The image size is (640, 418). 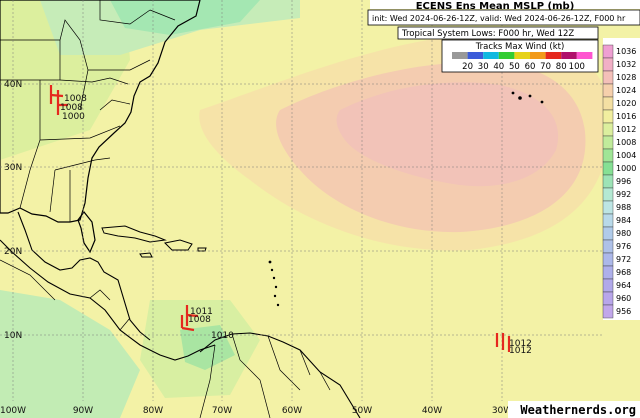 What do you see at coordinates (561, 67) in the screenshot?
I see `tracks-legend-label: 80` at bounding box center [561, 67].